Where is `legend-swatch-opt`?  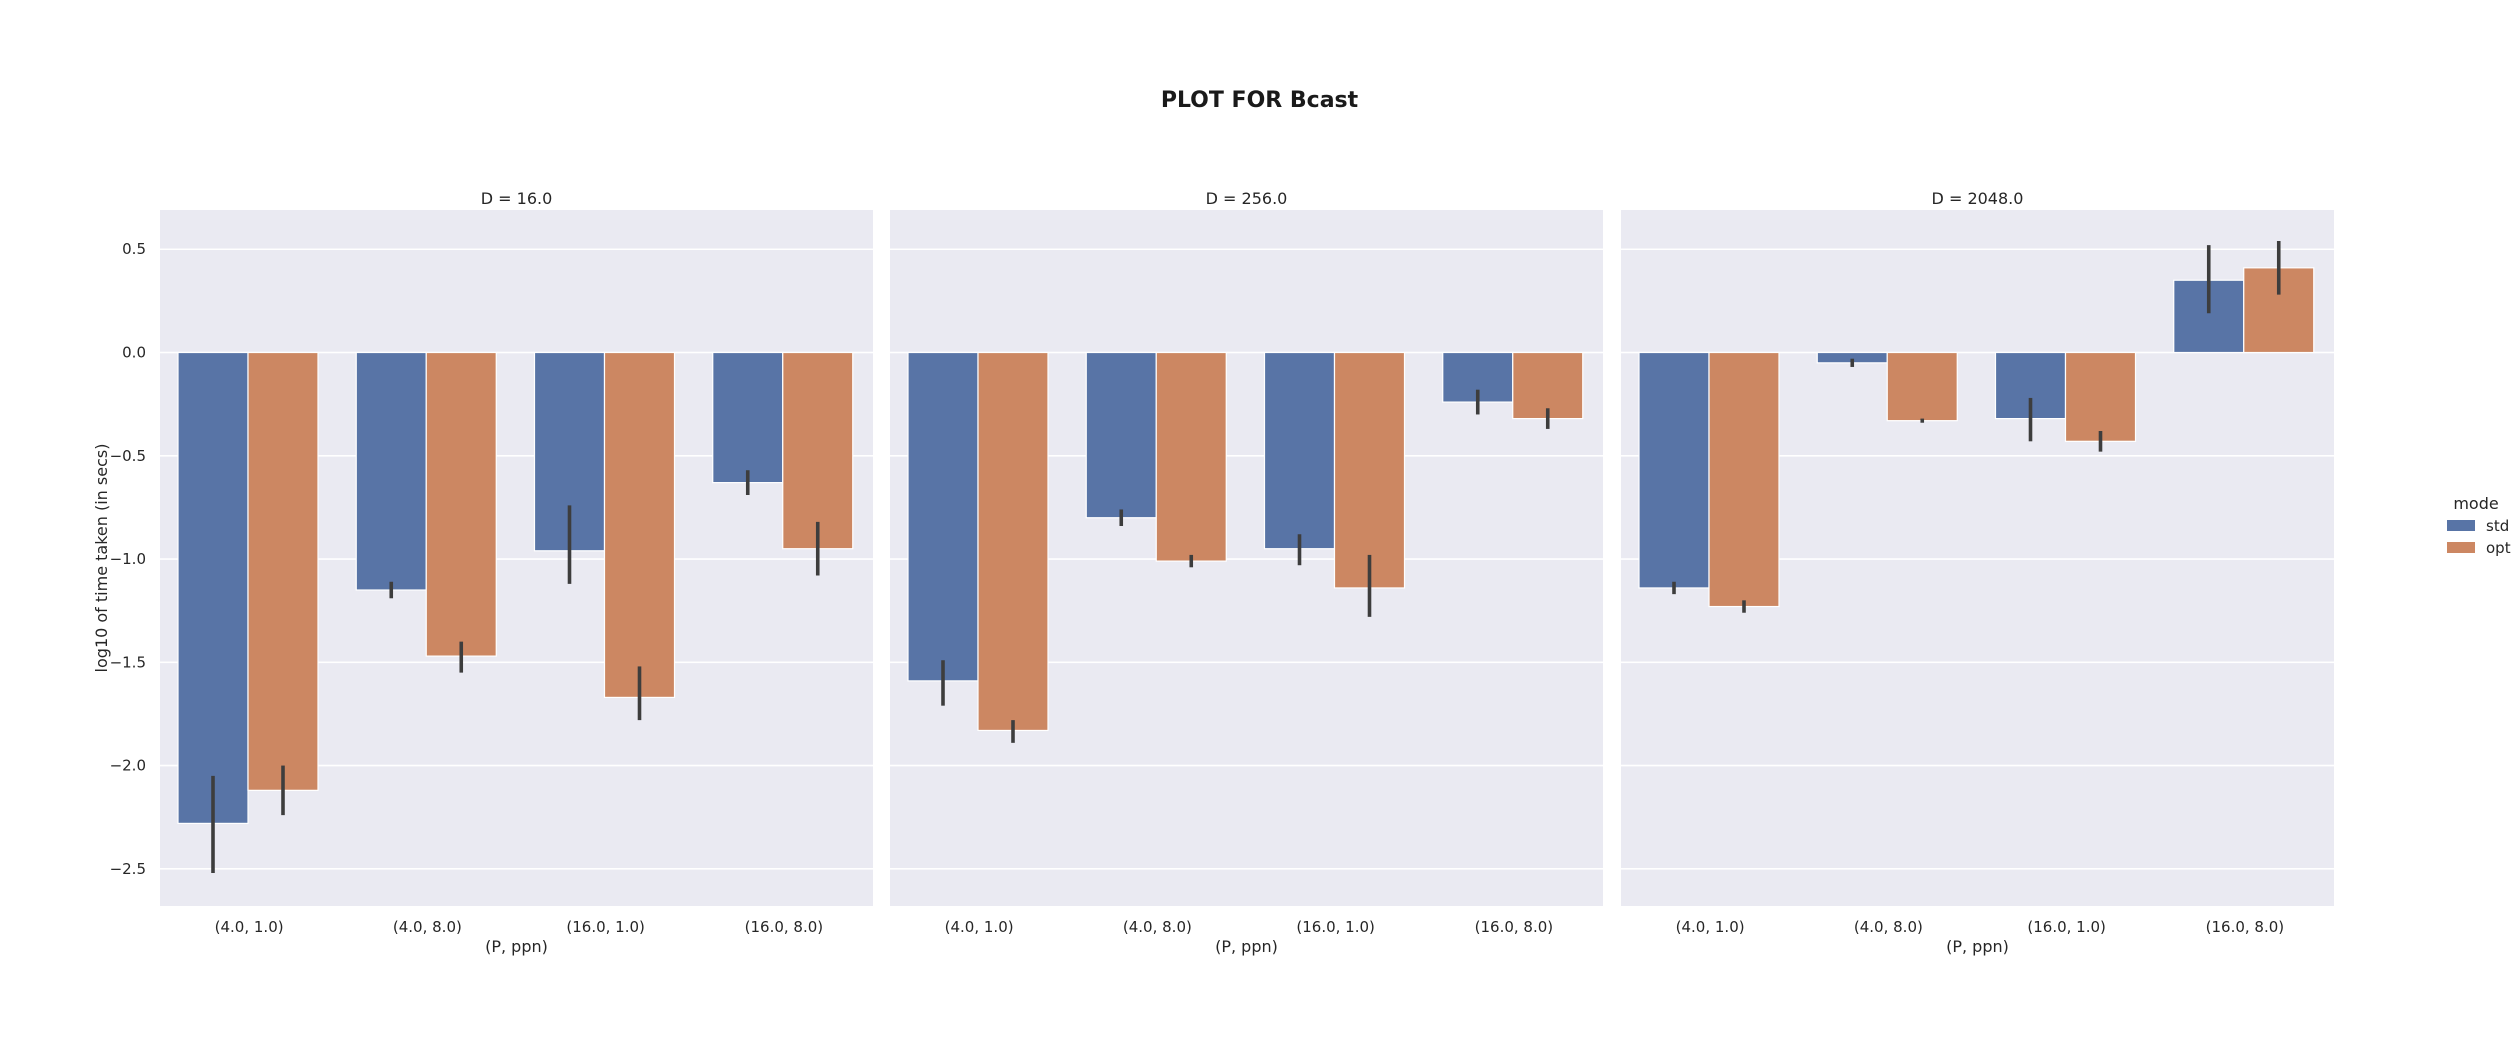 legend-swatch-opt is located at coordinates (2461, 547).